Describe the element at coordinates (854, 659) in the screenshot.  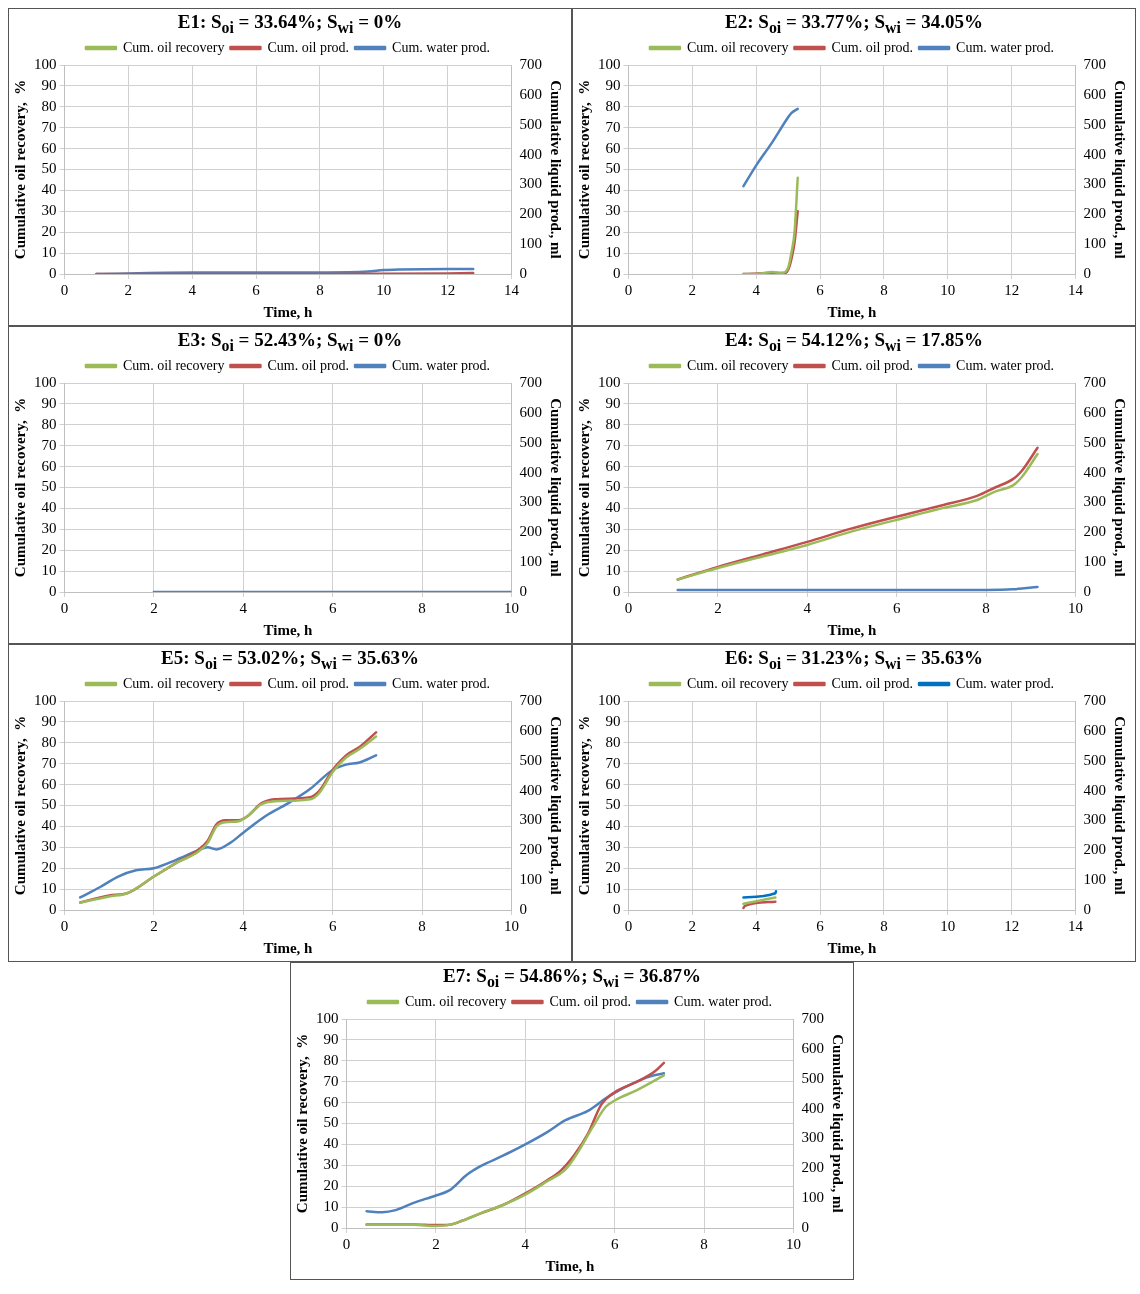
I see `chart-title: E6: S$_{oi}$ = 31.23%; S$_{wi}$ = 35.63%` at that location.